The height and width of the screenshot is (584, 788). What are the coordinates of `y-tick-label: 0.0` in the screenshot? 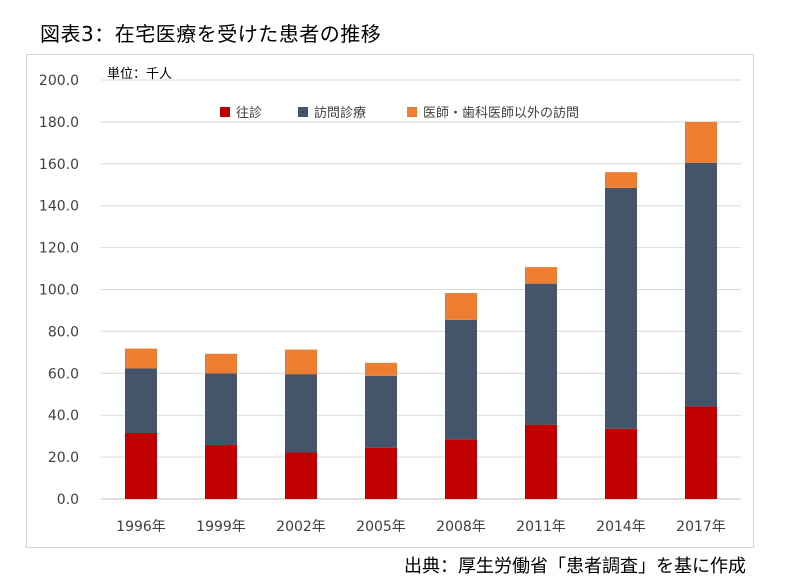 It's located at (68, 500).